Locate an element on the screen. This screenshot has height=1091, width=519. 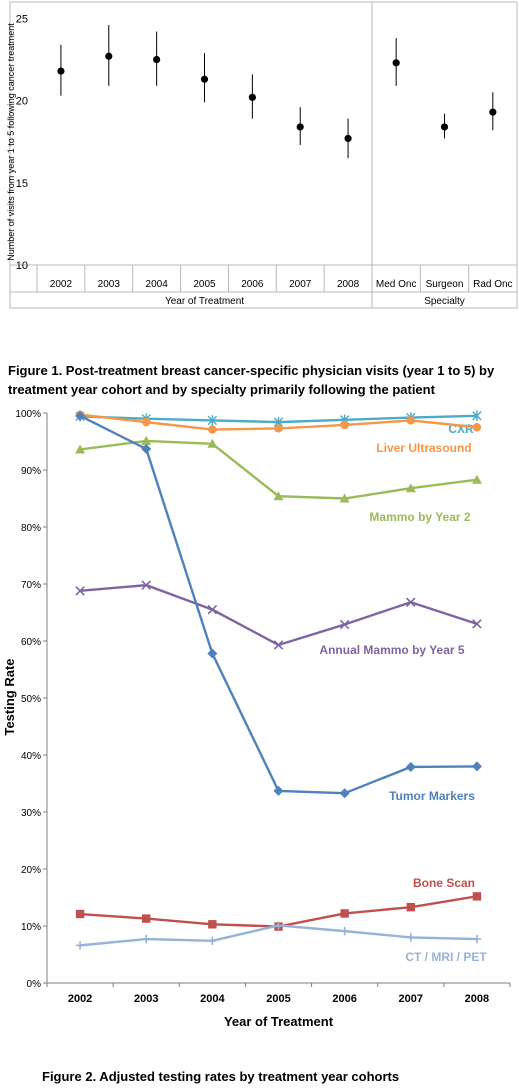
x-group-label: Specialty is located at coordinates (444, 301).